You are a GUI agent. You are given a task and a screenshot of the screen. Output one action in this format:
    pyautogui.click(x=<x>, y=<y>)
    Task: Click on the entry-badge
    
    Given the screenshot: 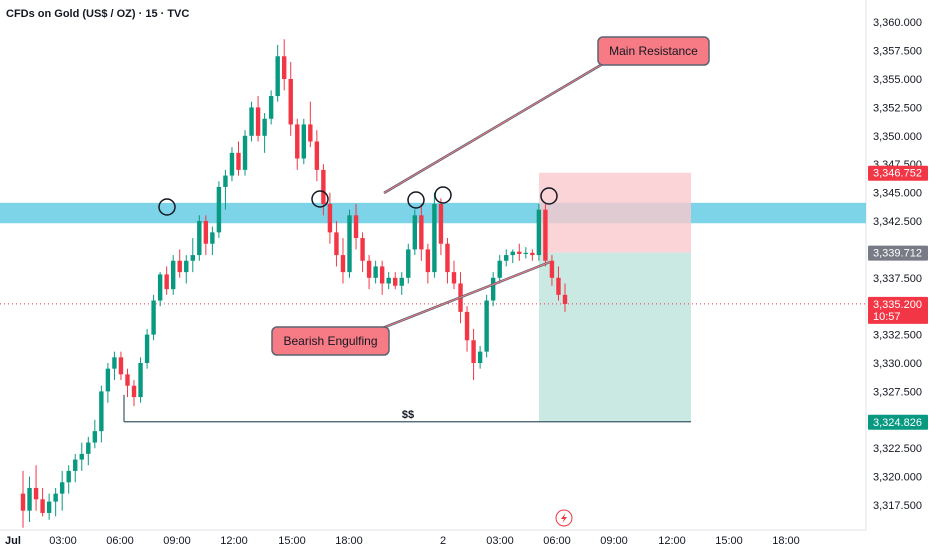 What is the action you would take?
    pyautogui.click(x=898, y=253)
    